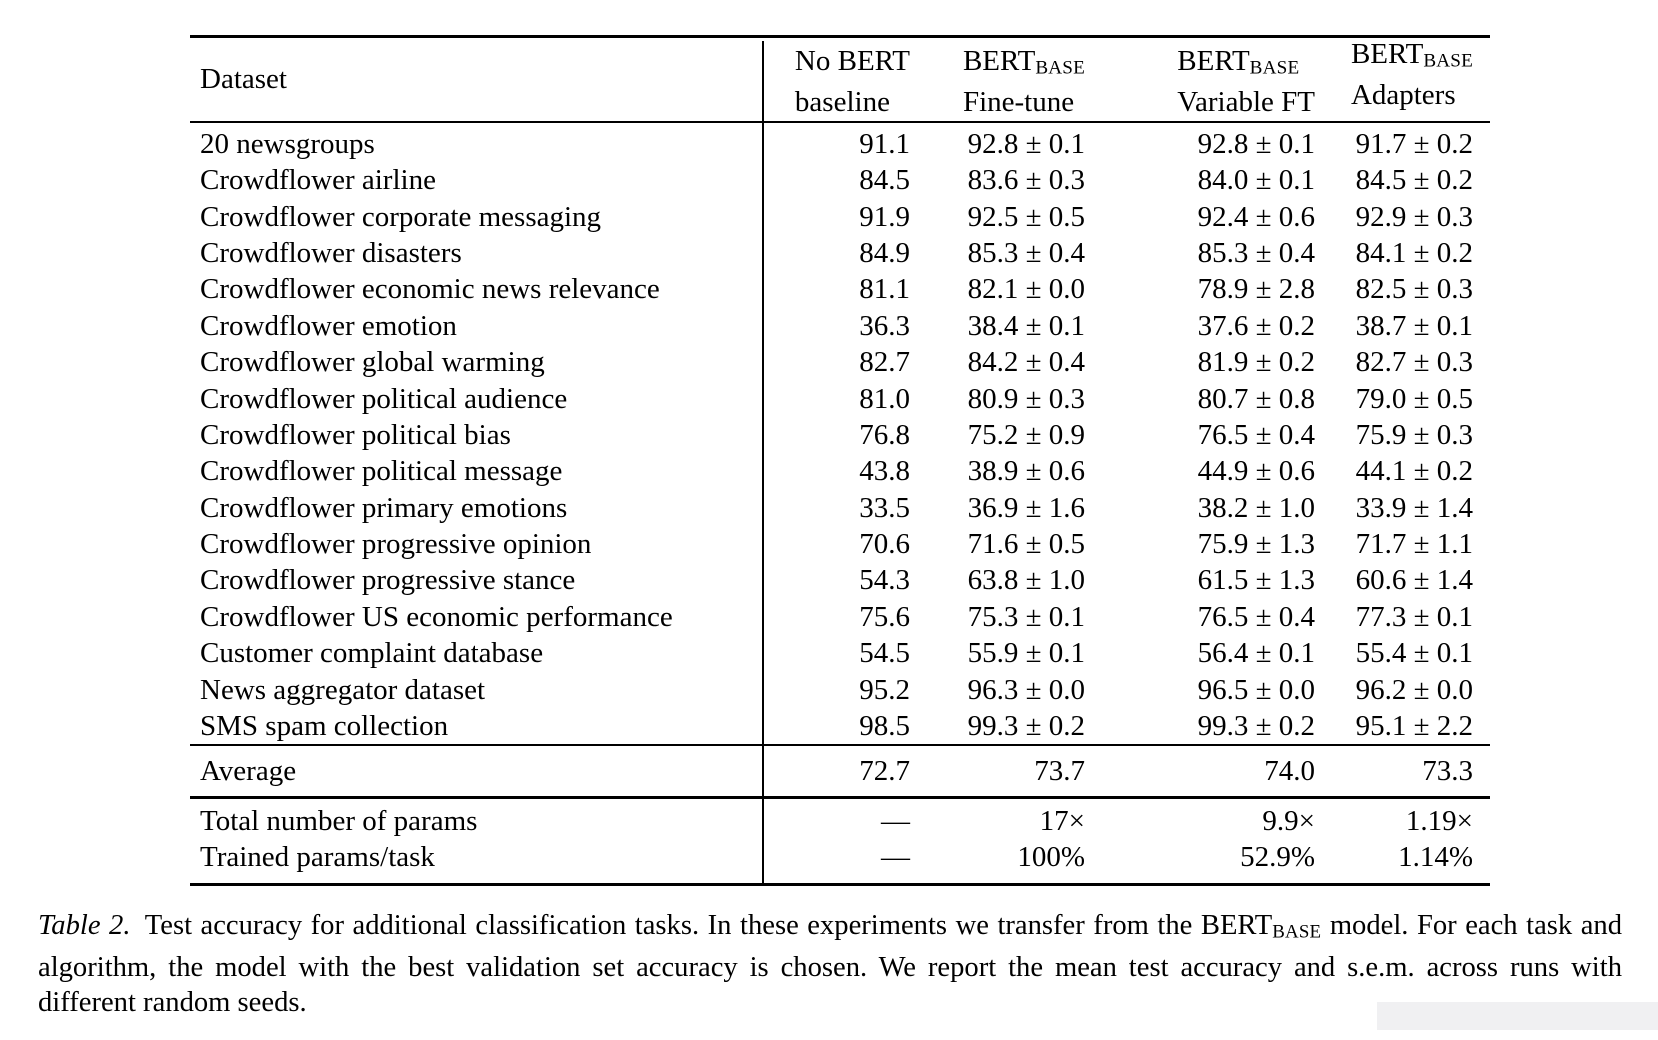 The image size is (1658, 1040). What do you see at coordinates (248, 771) in the screenshot?
I see `average-label: Average` at bounding box center [248, 771].